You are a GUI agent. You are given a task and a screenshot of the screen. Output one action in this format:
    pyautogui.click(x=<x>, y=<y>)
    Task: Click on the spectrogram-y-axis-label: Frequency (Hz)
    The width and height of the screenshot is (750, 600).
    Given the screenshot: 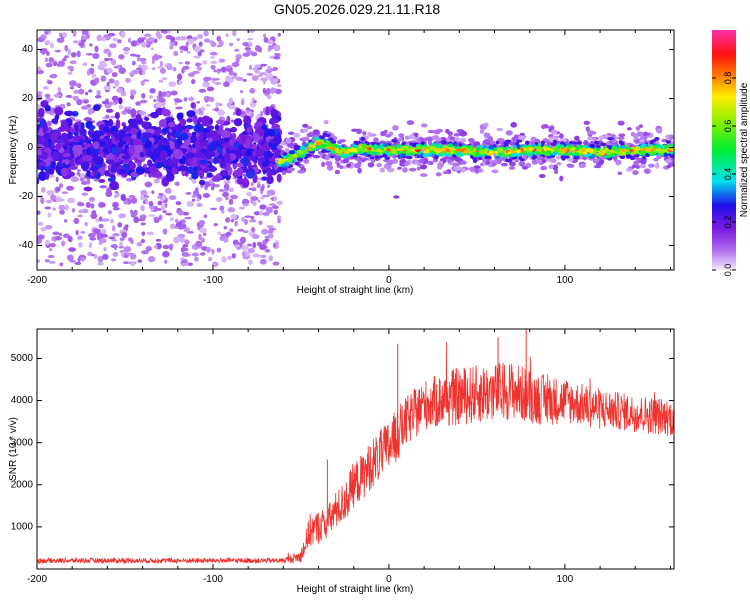 What is the action you would take?
    pyautogui.click(x=13, y=150)
    